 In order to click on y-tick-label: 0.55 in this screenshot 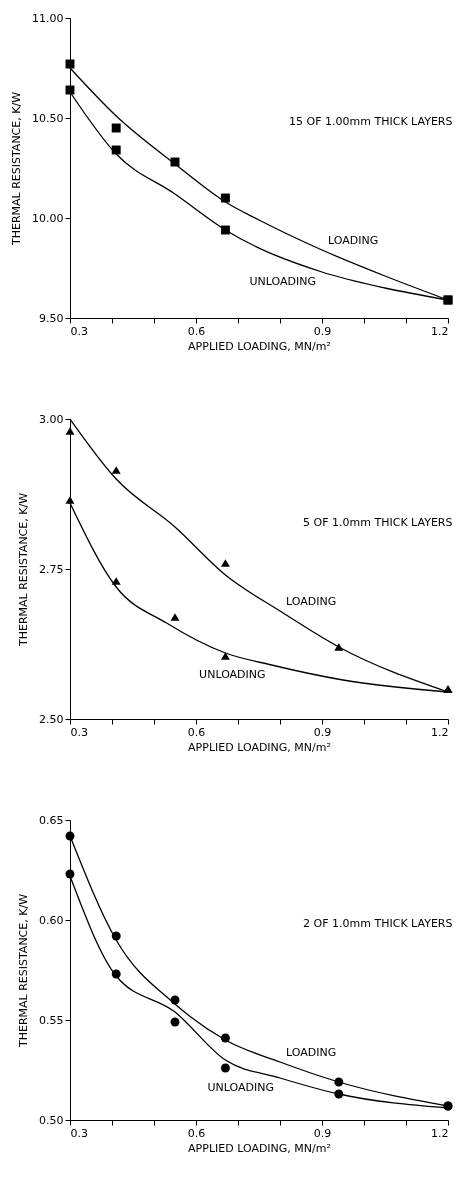, I will do `click(51, 1020)`.